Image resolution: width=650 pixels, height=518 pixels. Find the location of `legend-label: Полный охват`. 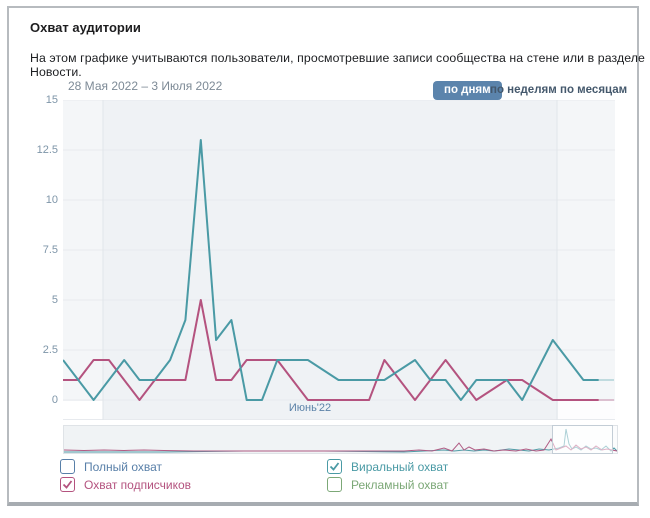

legend-label: Полный охват is located at coordinates (123, 466).